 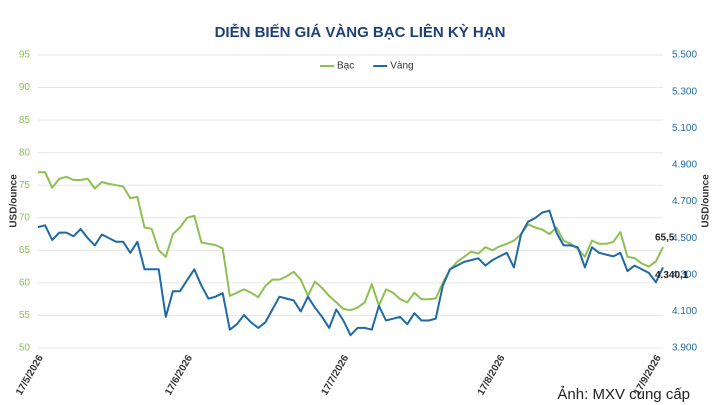 I want to click on legend-label: Vàng, so click(x=401, y=66).